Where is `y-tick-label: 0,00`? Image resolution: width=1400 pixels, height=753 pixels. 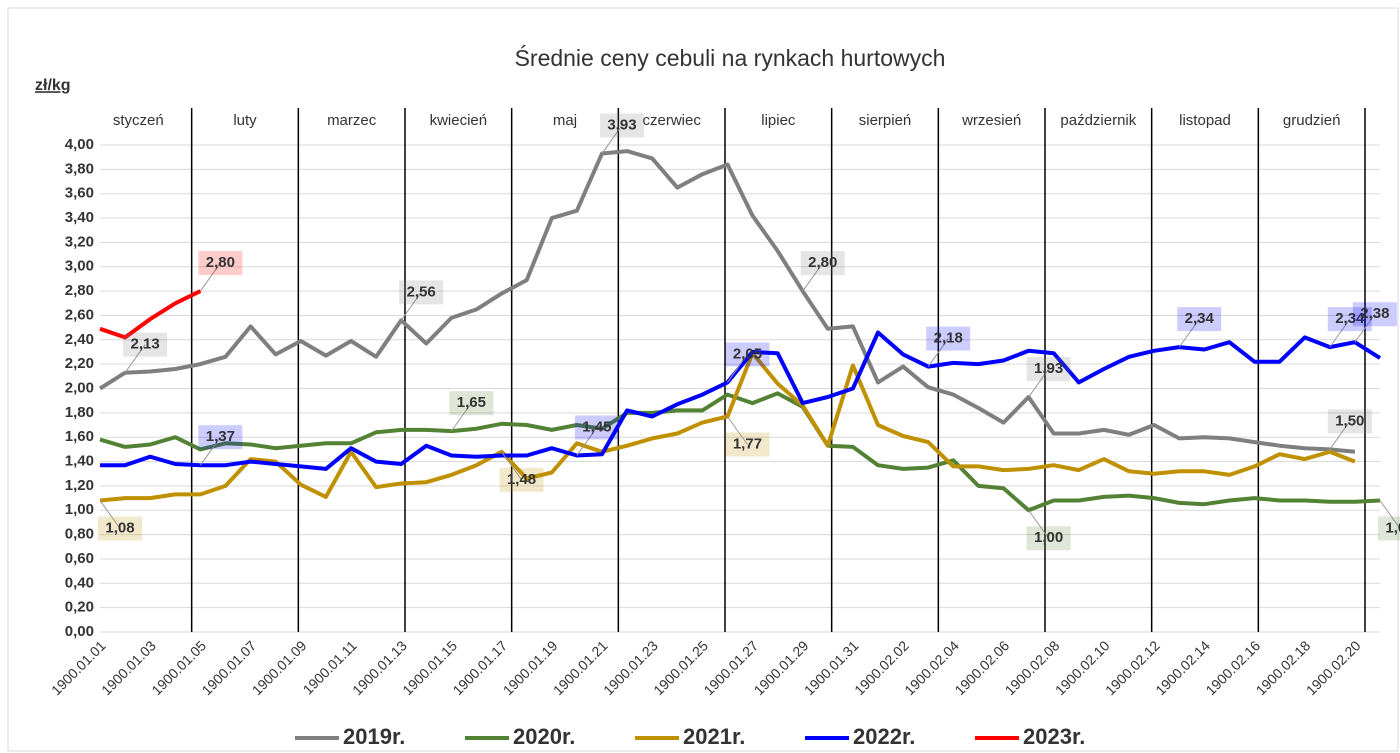 y-tick-label: 0,00 is located at coordinates (79, 631).